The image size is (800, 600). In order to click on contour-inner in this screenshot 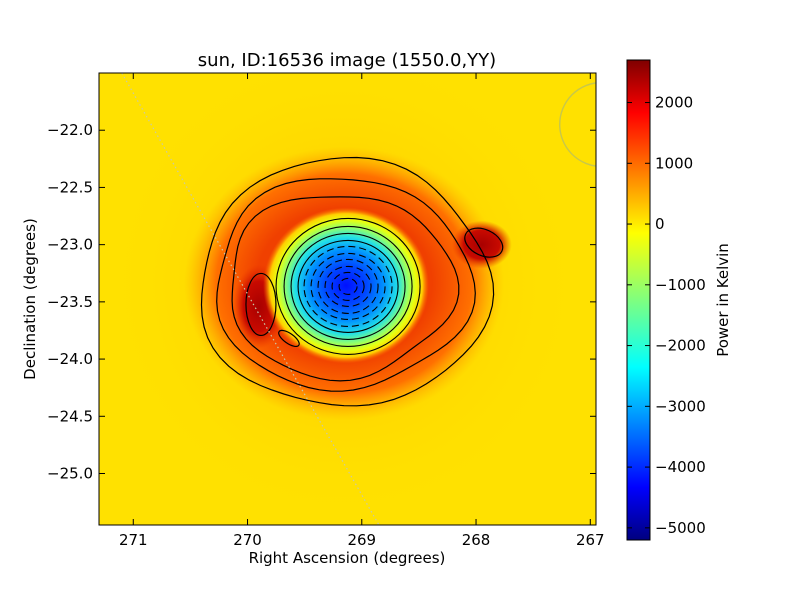, I will do `click(345, 289)`.